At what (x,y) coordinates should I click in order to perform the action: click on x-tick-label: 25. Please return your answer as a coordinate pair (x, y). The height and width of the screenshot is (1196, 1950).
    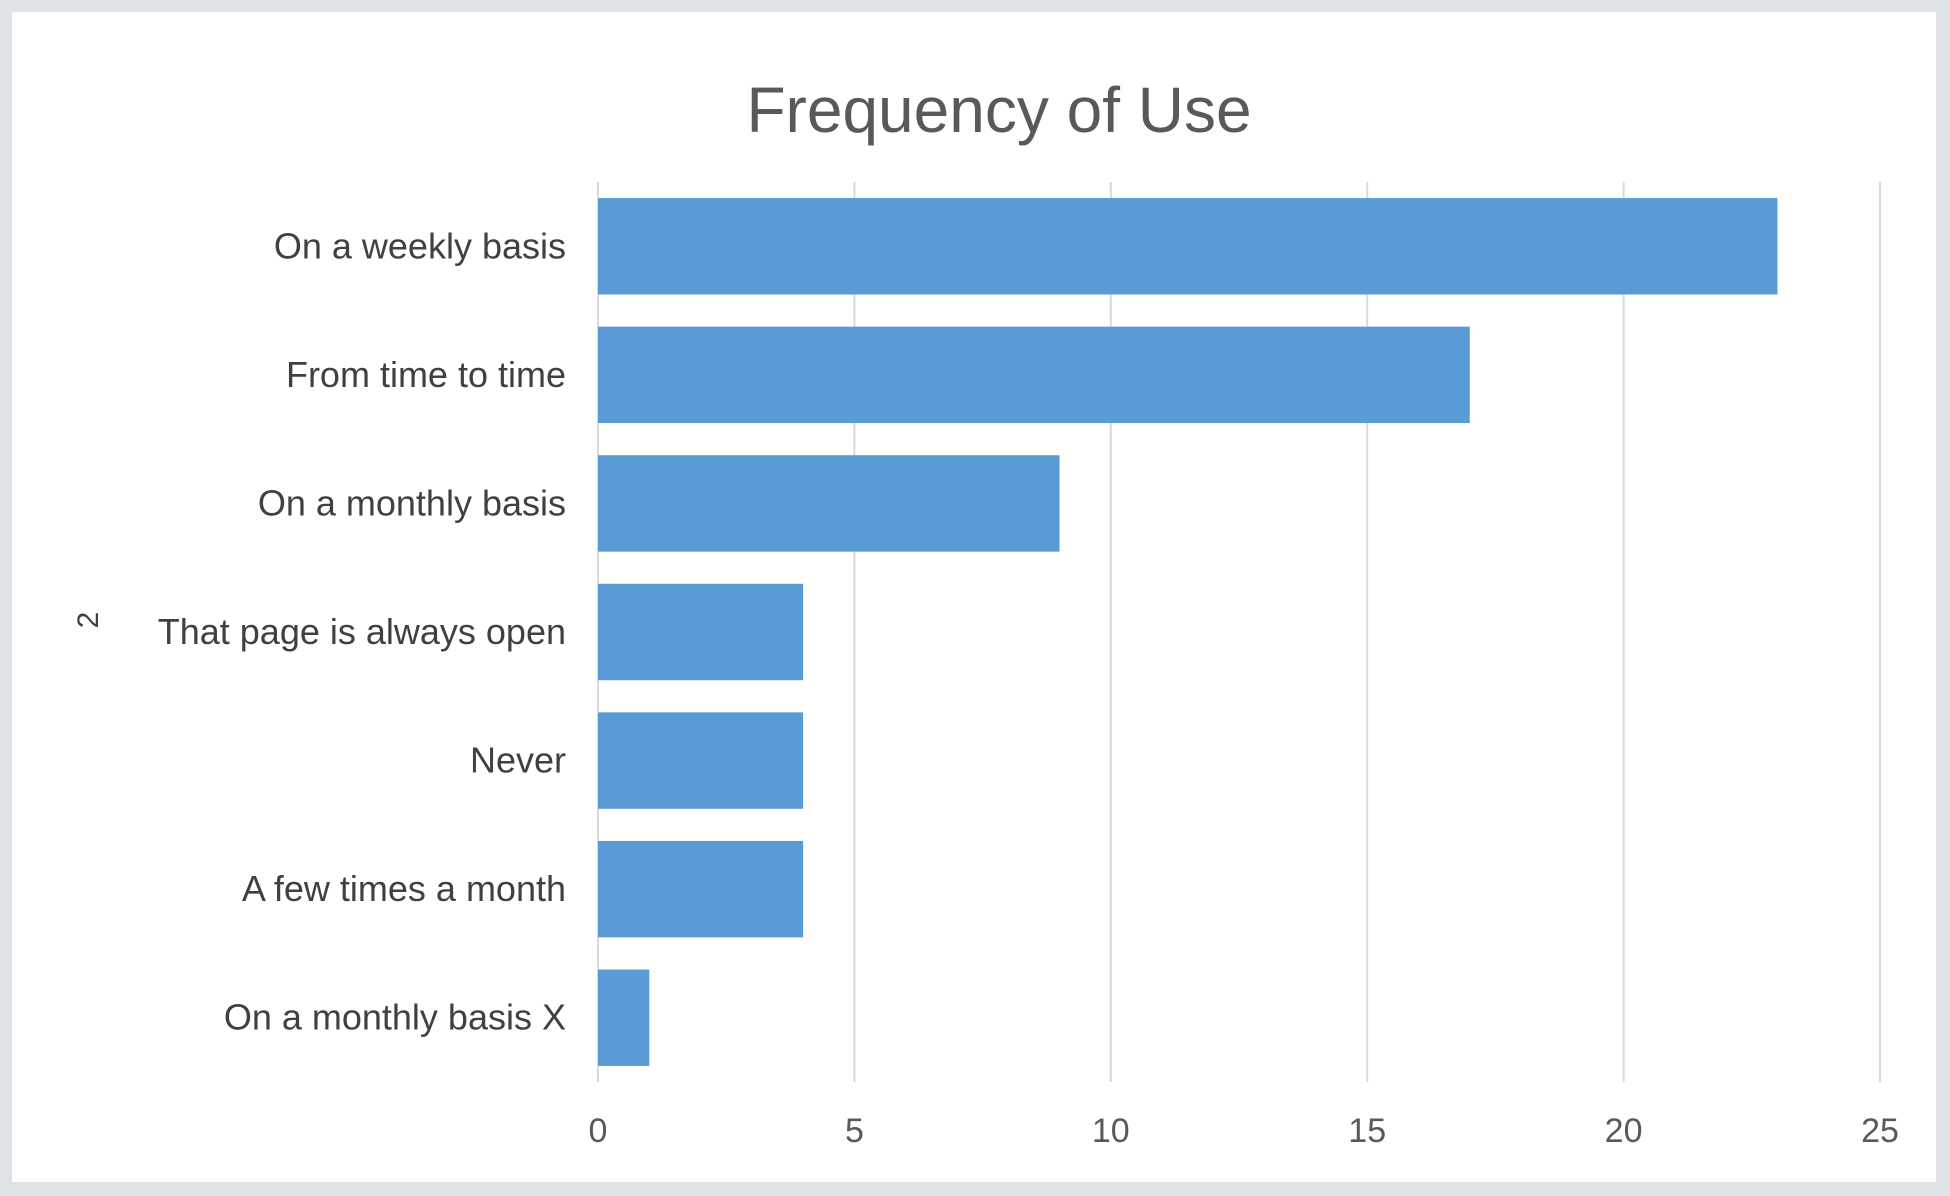
    Looking at the image, I should click on (1880, 1131).